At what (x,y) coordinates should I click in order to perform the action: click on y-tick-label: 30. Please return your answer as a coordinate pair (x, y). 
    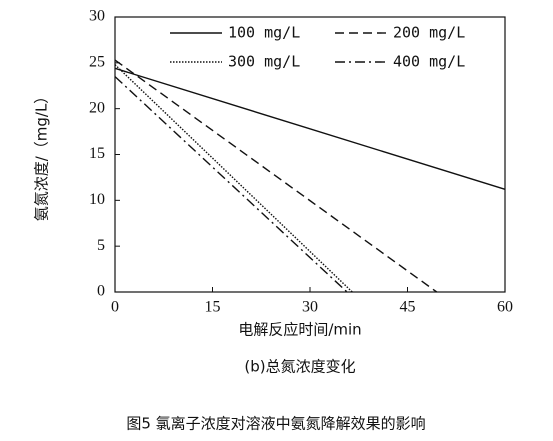
    Looking at the image, I should click on (97, 16).